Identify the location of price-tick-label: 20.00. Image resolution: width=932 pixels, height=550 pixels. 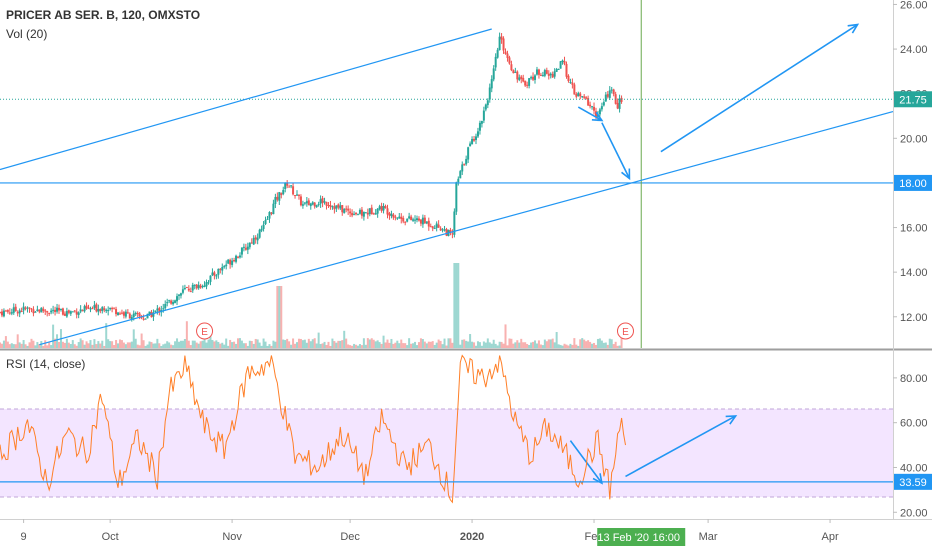
(914, 139).